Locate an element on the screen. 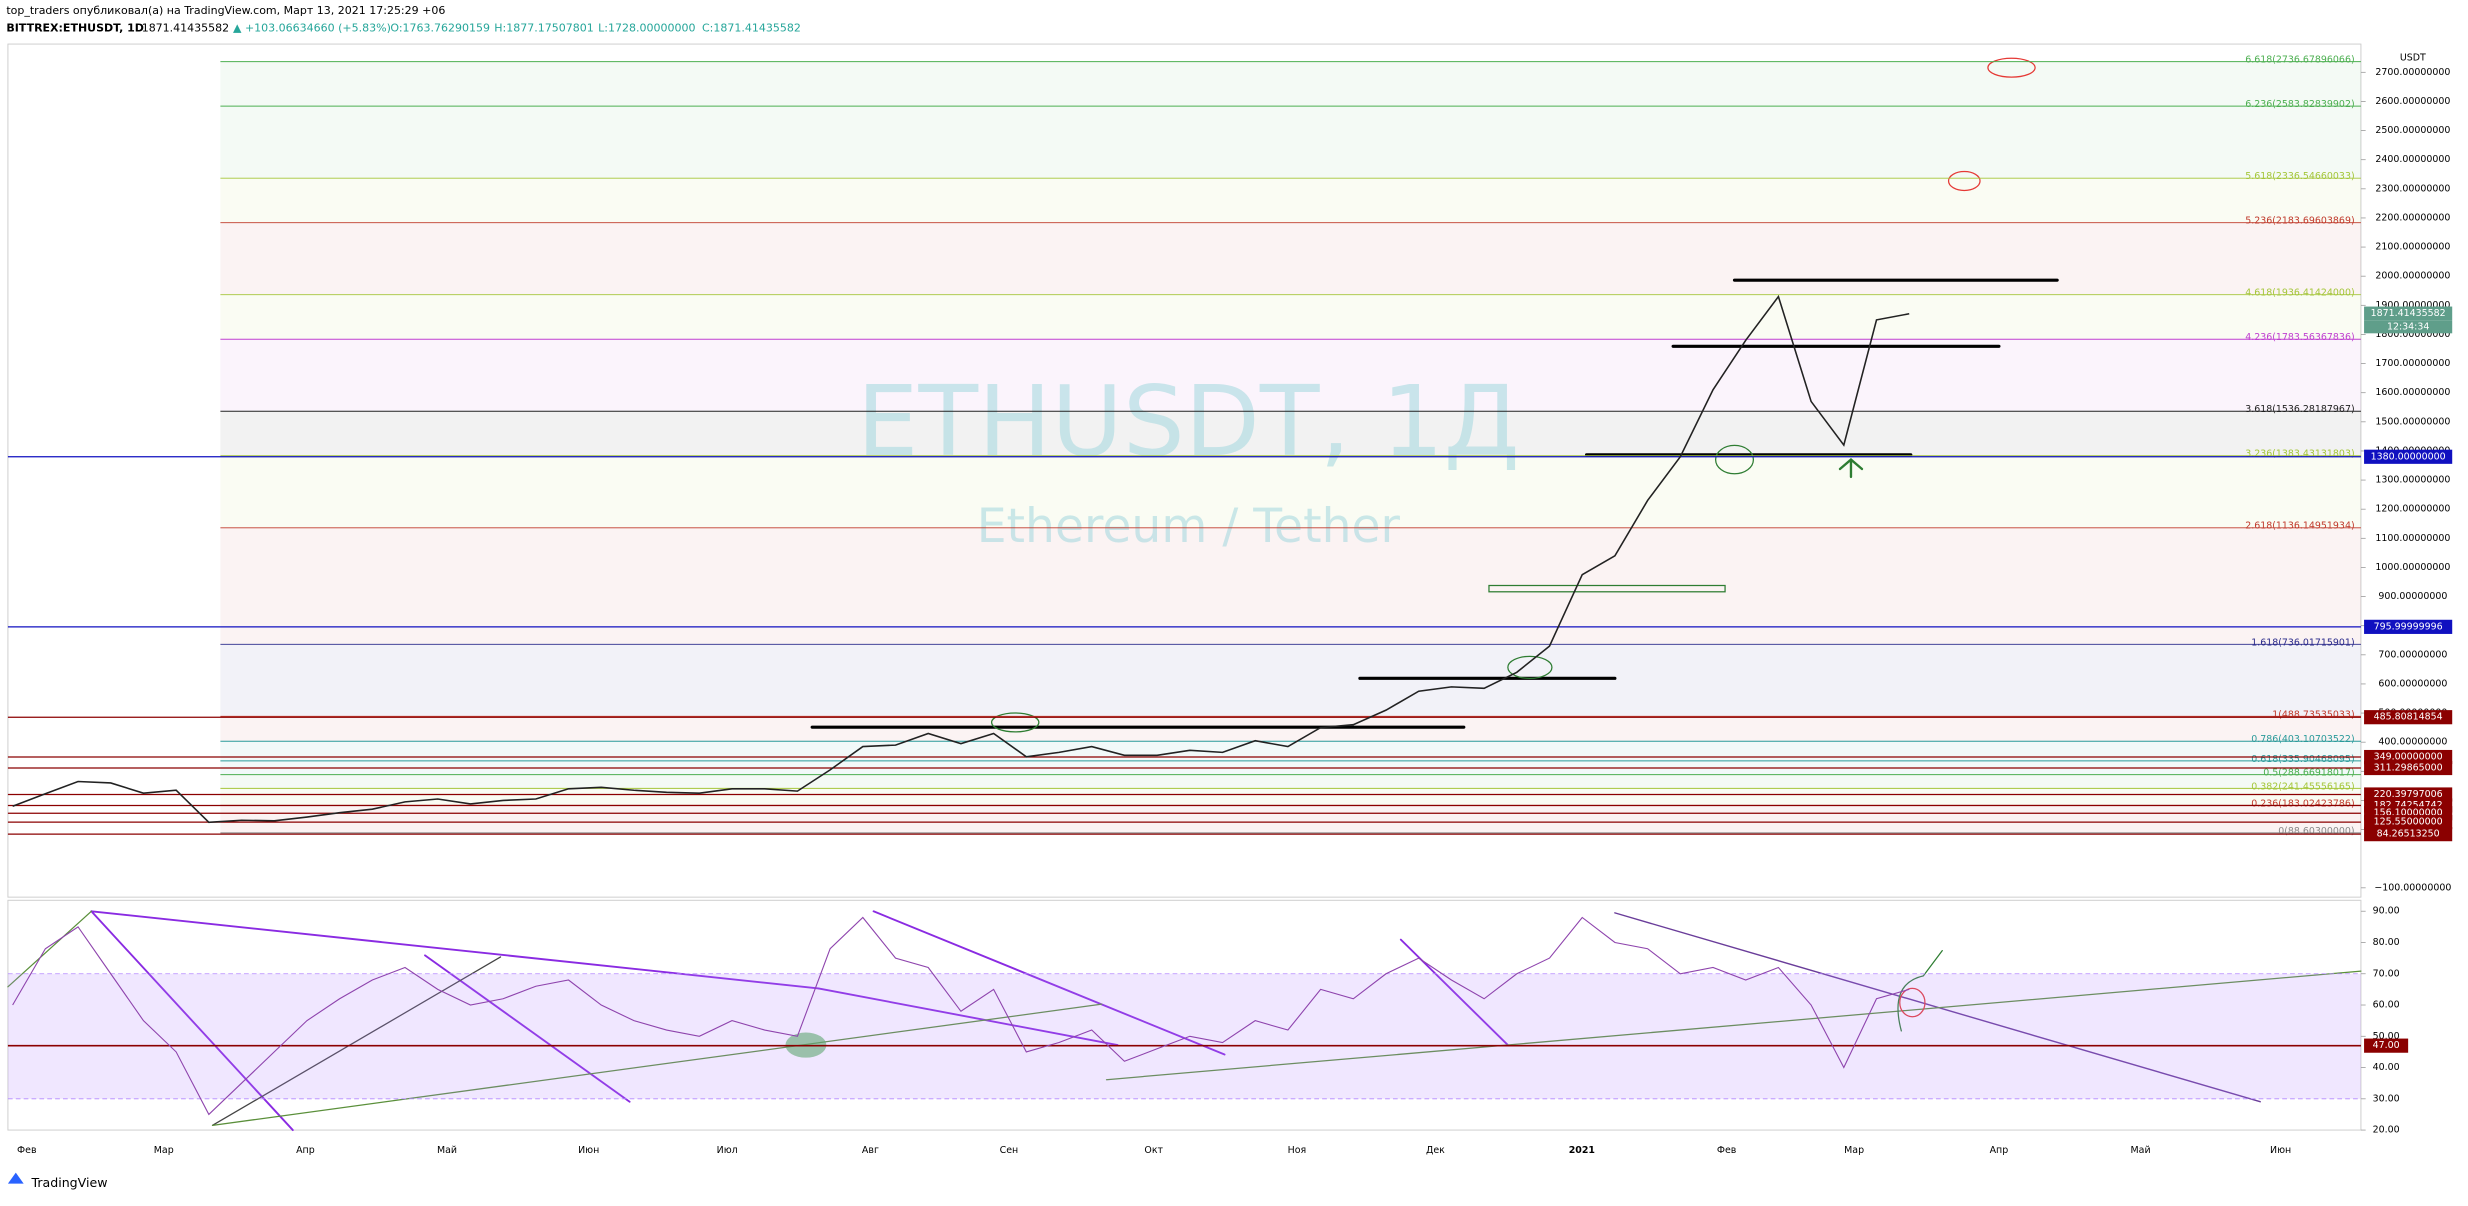 The image size is (2468, 1206). rsi-tick-label: 30.00 is located at coordinates (2386, 1098).